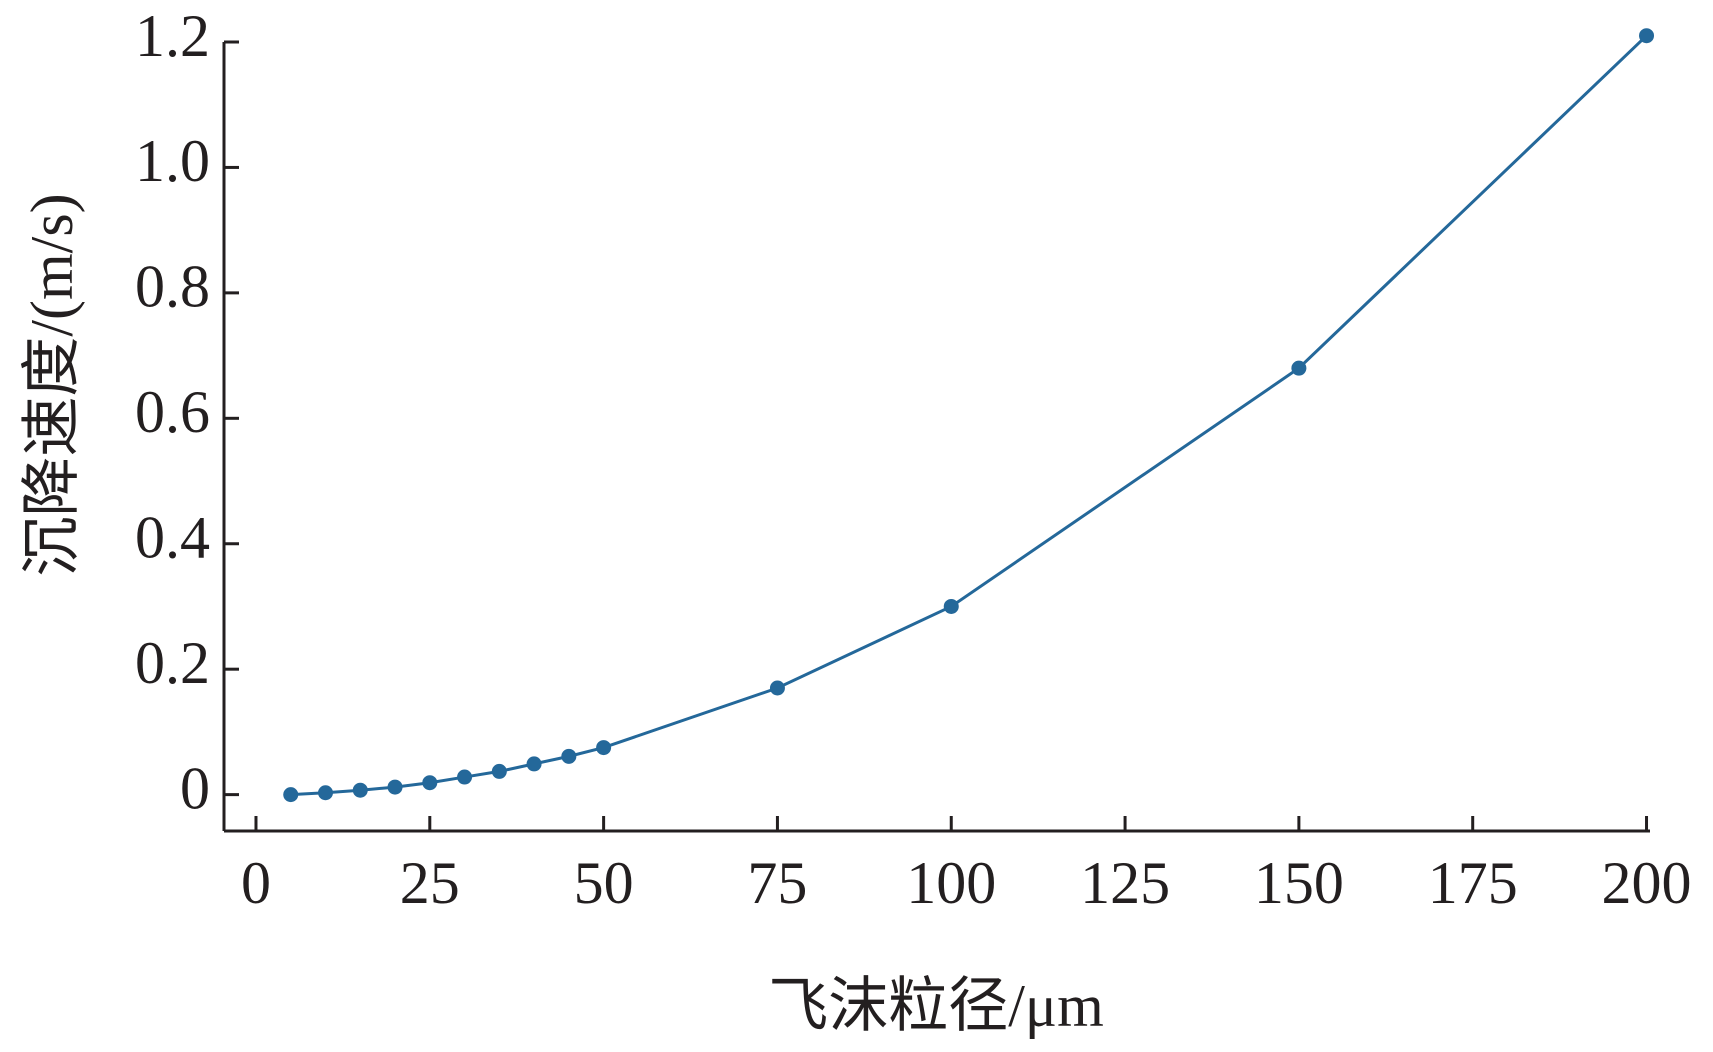 The image size is (1713, 1052). What do you see at coordinates (1299, 883) in the screenshot?
I see `x-tick-label: 150` at bounding box center [1299, 883].